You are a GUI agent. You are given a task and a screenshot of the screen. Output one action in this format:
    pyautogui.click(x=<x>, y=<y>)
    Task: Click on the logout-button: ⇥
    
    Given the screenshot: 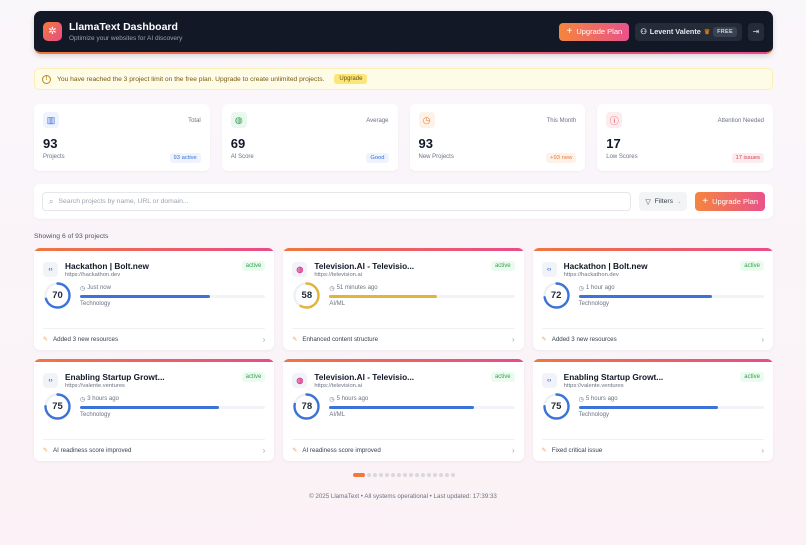 What is the action you would take?
    pyautogui.click(x=756, y=31)
    